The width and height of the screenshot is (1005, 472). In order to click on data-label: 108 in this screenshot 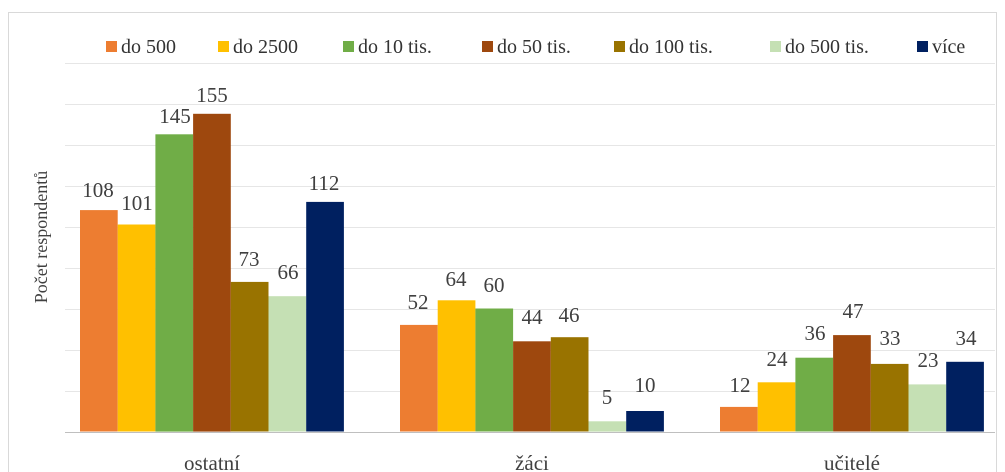, I will do `click(98, 190)`.